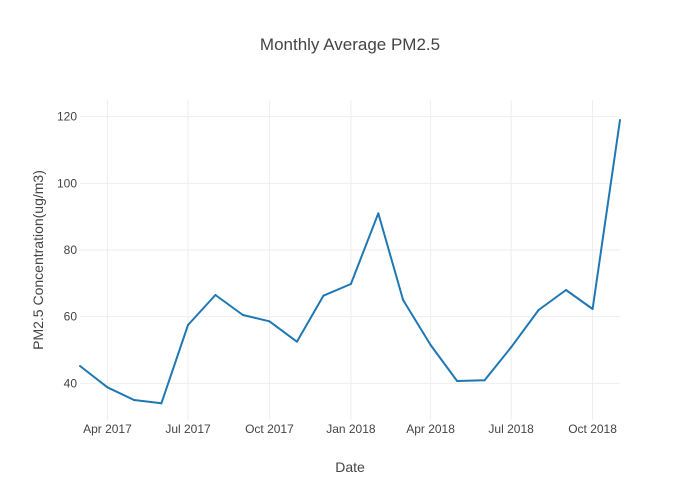 The image size is (700, 500). I want to click on x-tick-label: Apr 2017, so click(107, 429).